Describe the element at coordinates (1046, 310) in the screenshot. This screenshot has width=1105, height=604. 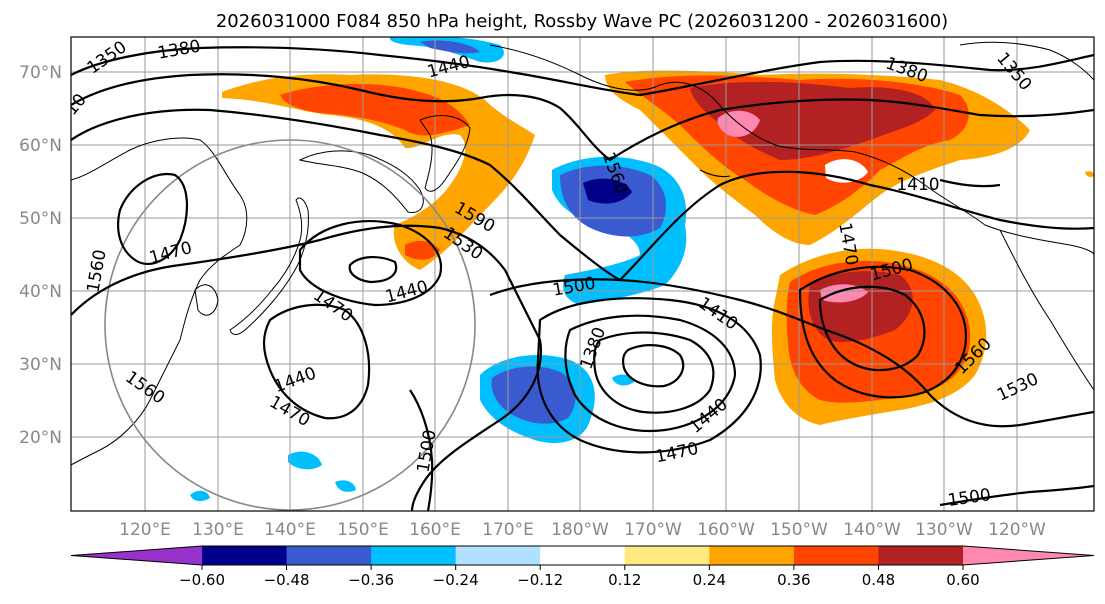
I see `coast-west-na` at that location.